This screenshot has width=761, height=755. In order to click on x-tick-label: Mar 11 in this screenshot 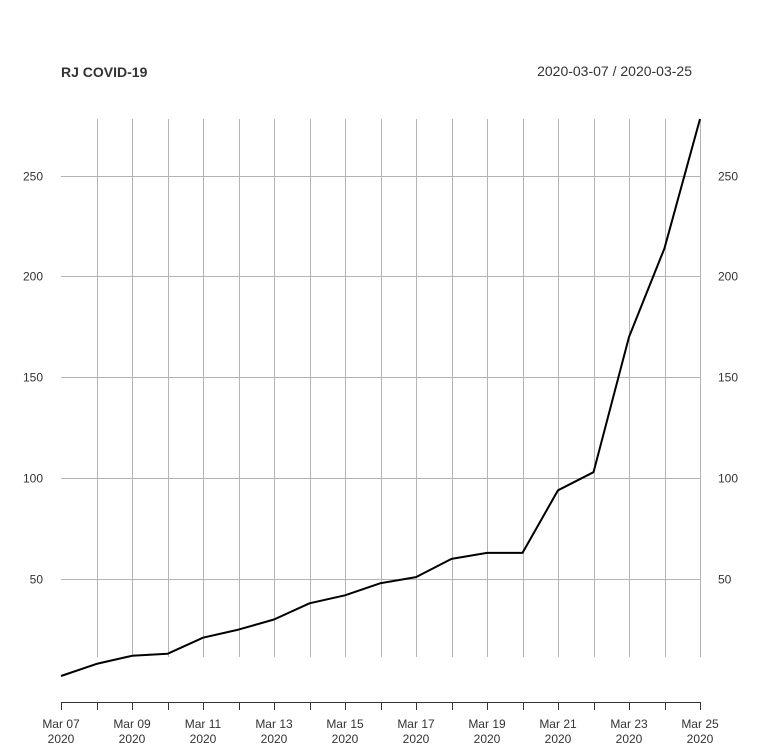, I will do `click(203, 724)`.